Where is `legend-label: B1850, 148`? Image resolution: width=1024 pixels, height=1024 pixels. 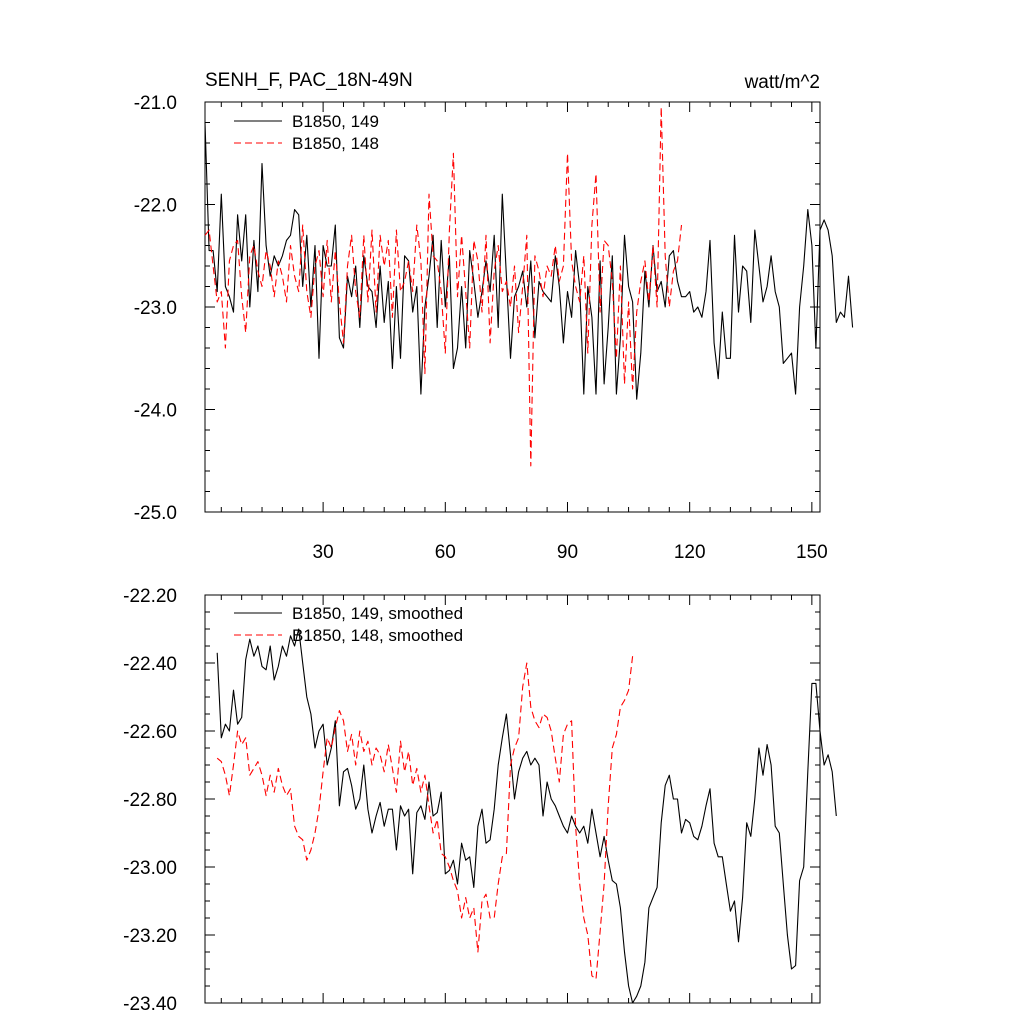
legend-label: B1850, 148 is located at coordinates (335, 143).